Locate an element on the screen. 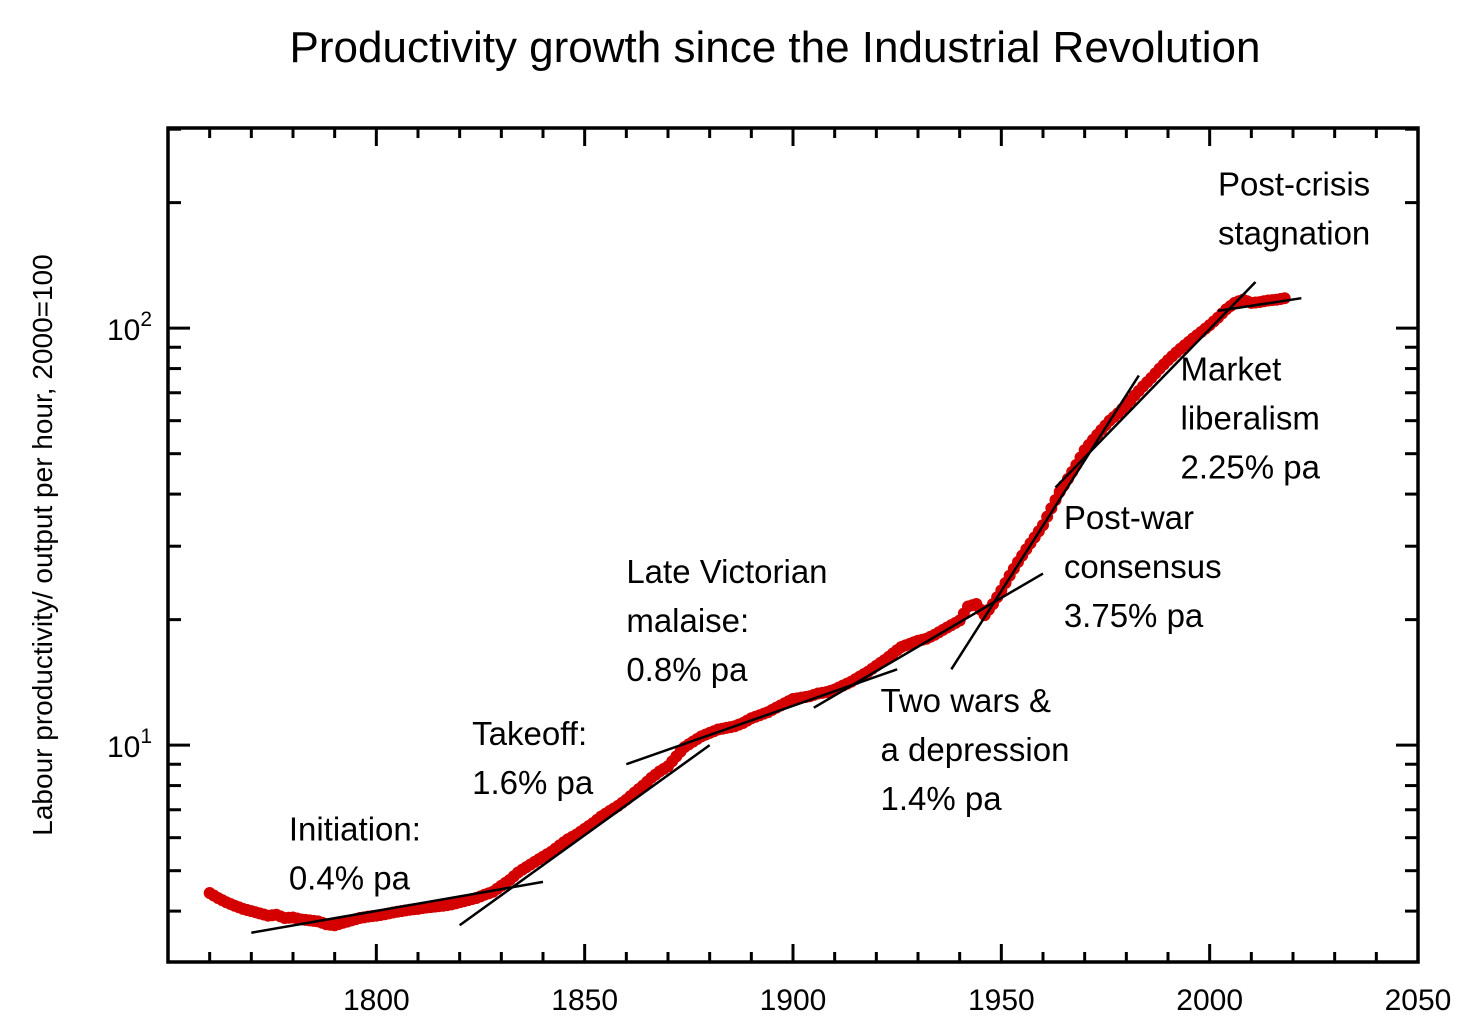 This screenshot has height=1030, width=1462. trend-line-market-liberalism is located at coordinates (1155, 385).